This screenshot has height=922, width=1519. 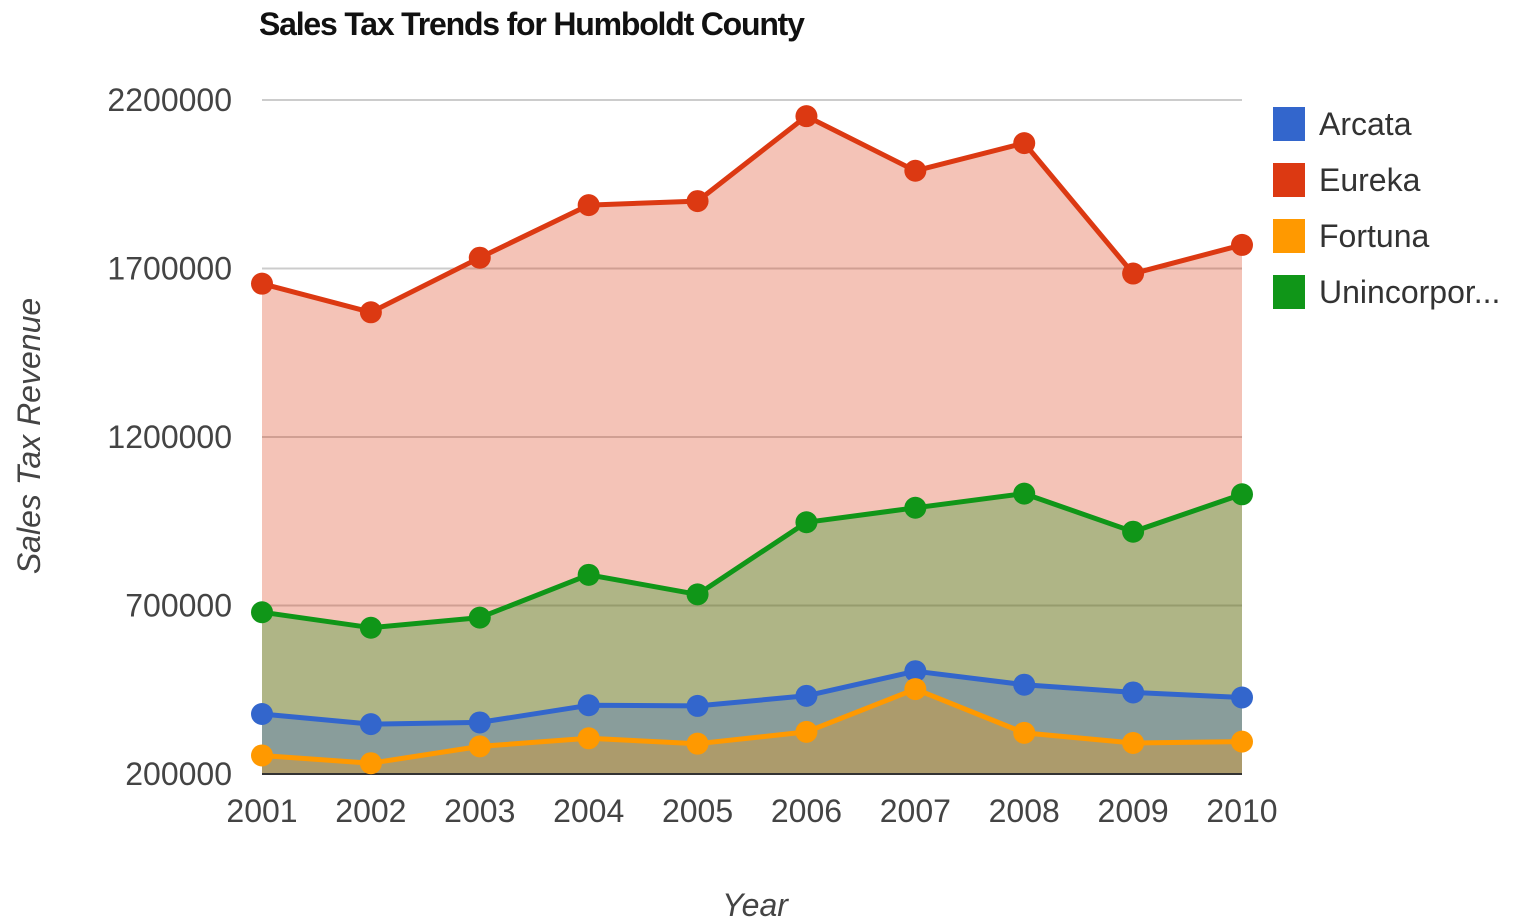 What do you see at coordinates (169, 100) in the screenshot?
I see `y-tick-label: 2200000` at bounding box center [169, 100].